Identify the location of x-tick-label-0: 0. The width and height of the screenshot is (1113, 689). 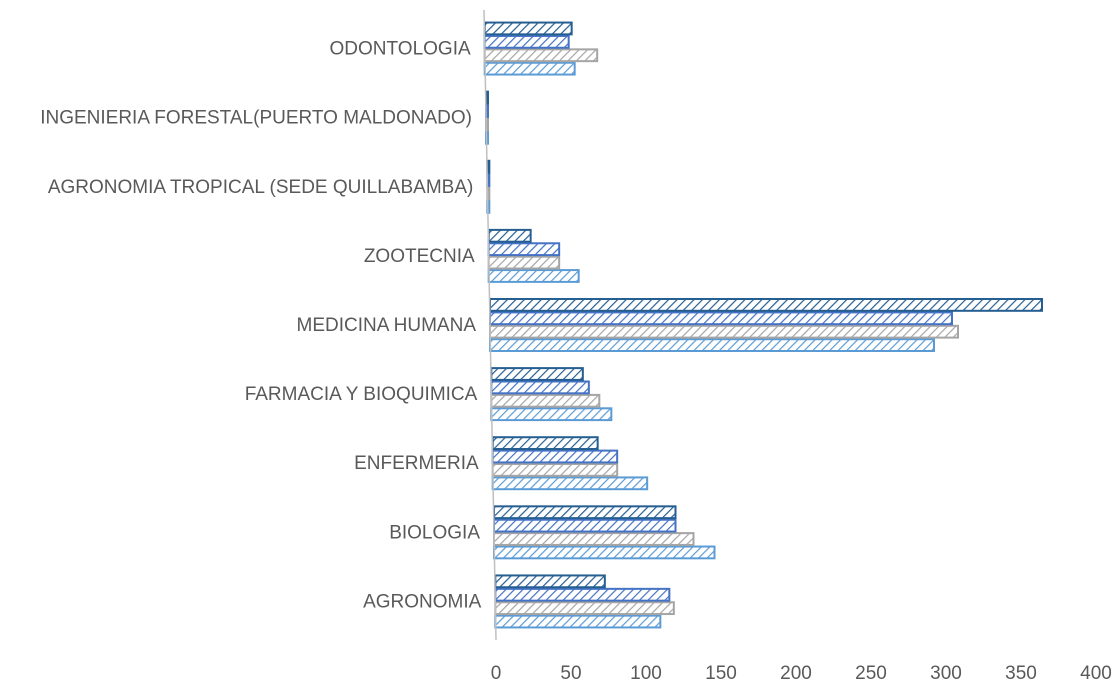
(496, 673).